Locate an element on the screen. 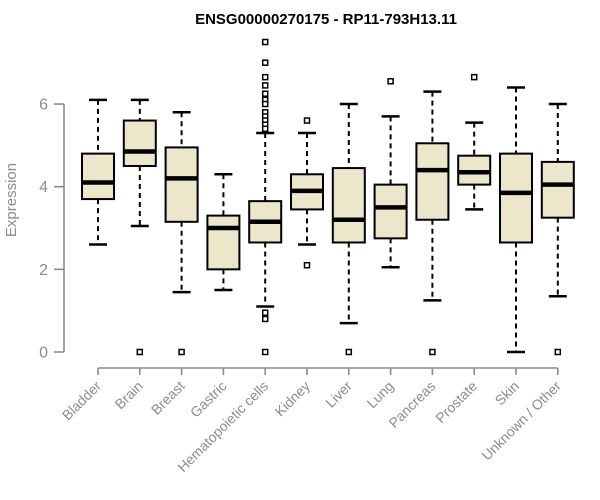 This screenshot has width=600, height=500. box-group-kidney is located at coordinates (307, 193).